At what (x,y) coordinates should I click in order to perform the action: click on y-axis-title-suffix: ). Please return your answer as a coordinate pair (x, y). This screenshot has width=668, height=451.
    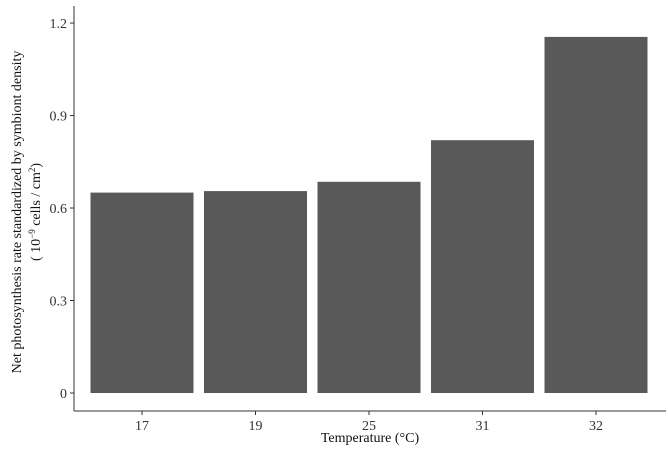
    Looking at the image, I should click on (36, 165).